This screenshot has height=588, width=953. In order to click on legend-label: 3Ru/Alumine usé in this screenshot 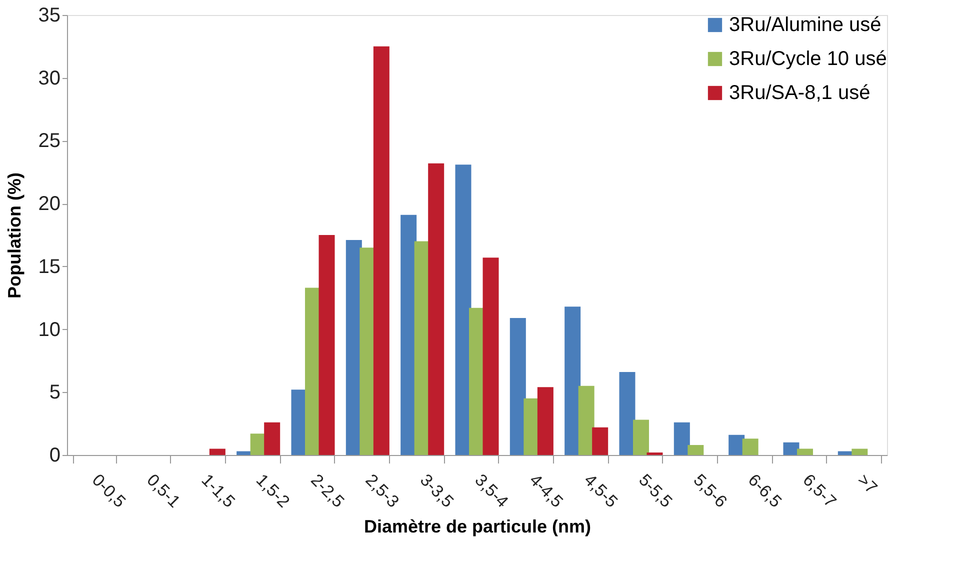, I will do `click(805, 25)`.